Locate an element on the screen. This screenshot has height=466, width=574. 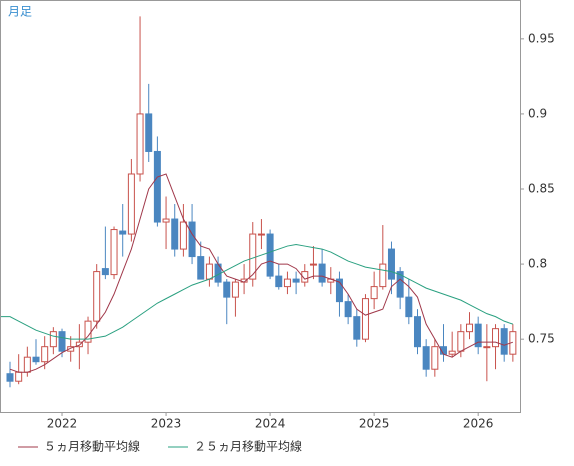
x-tick-label: 2023 is located at coordinates (166, 424).